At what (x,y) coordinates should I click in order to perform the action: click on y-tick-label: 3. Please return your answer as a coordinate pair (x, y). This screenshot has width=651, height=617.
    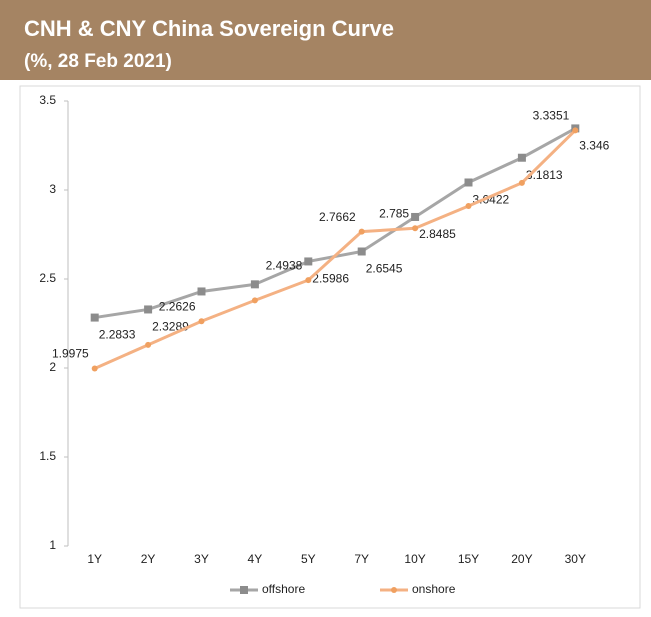
    Looking at the image, I should click on (52, 189).